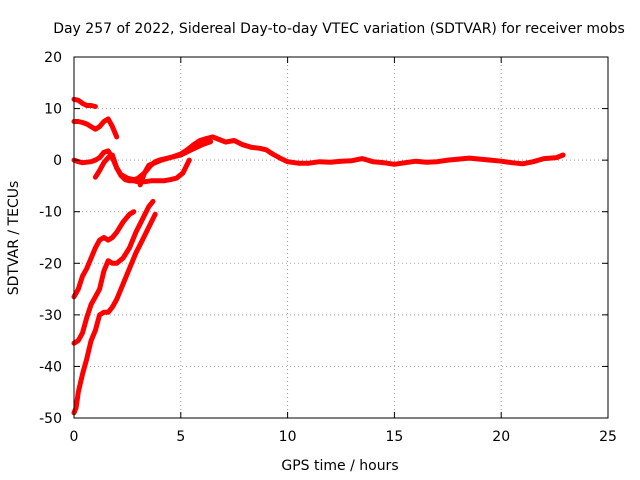  What do you see at coordinates (50, 367) in the screenshot?
I see `y-tick-label: -40` at bounding box center [50, 367].